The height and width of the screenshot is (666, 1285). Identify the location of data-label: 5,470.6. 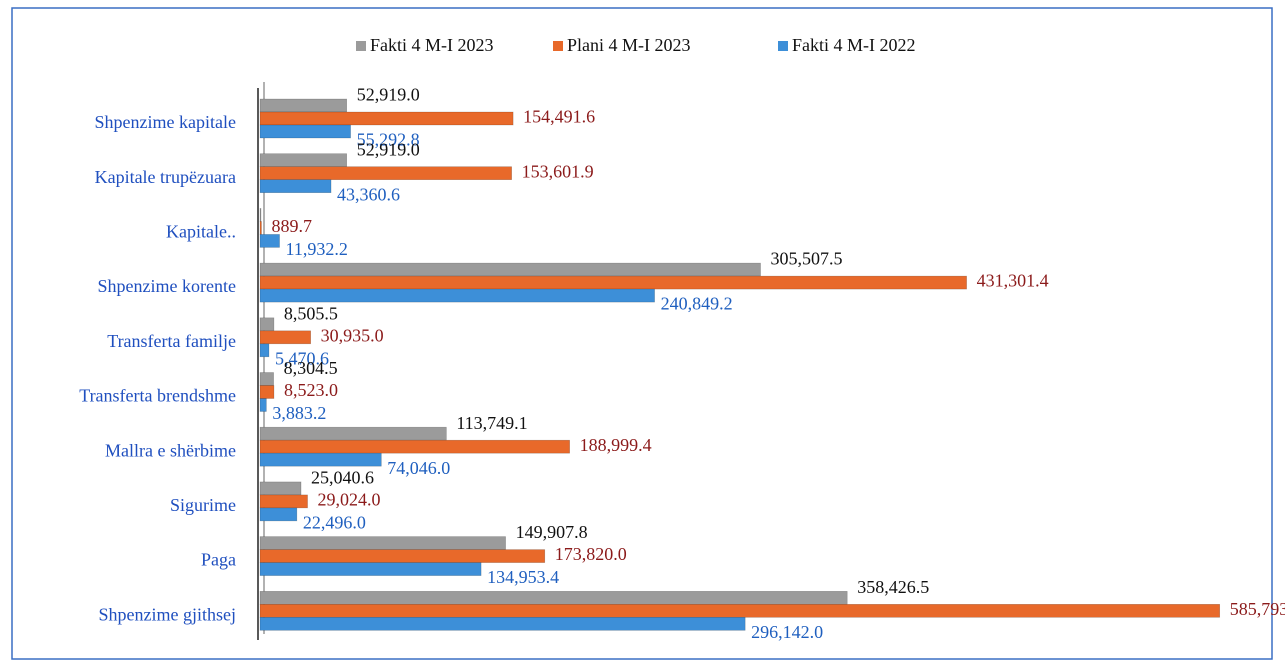
(302, 358).